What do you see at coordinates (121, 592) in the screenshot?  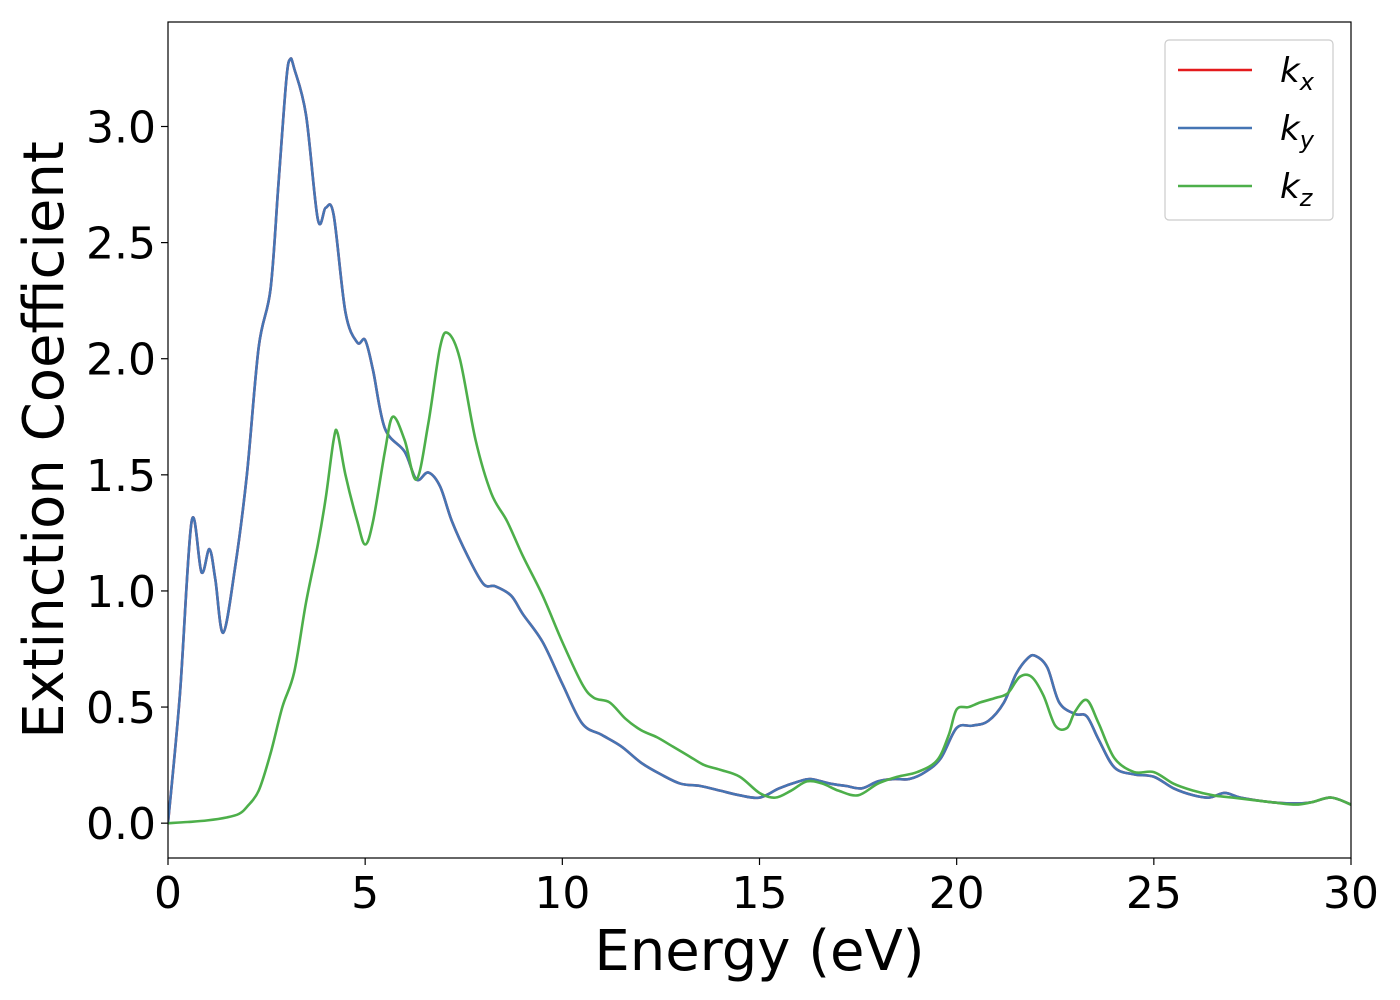 I see `y-tick-label: 1.0` at bounding box center [121, 592].